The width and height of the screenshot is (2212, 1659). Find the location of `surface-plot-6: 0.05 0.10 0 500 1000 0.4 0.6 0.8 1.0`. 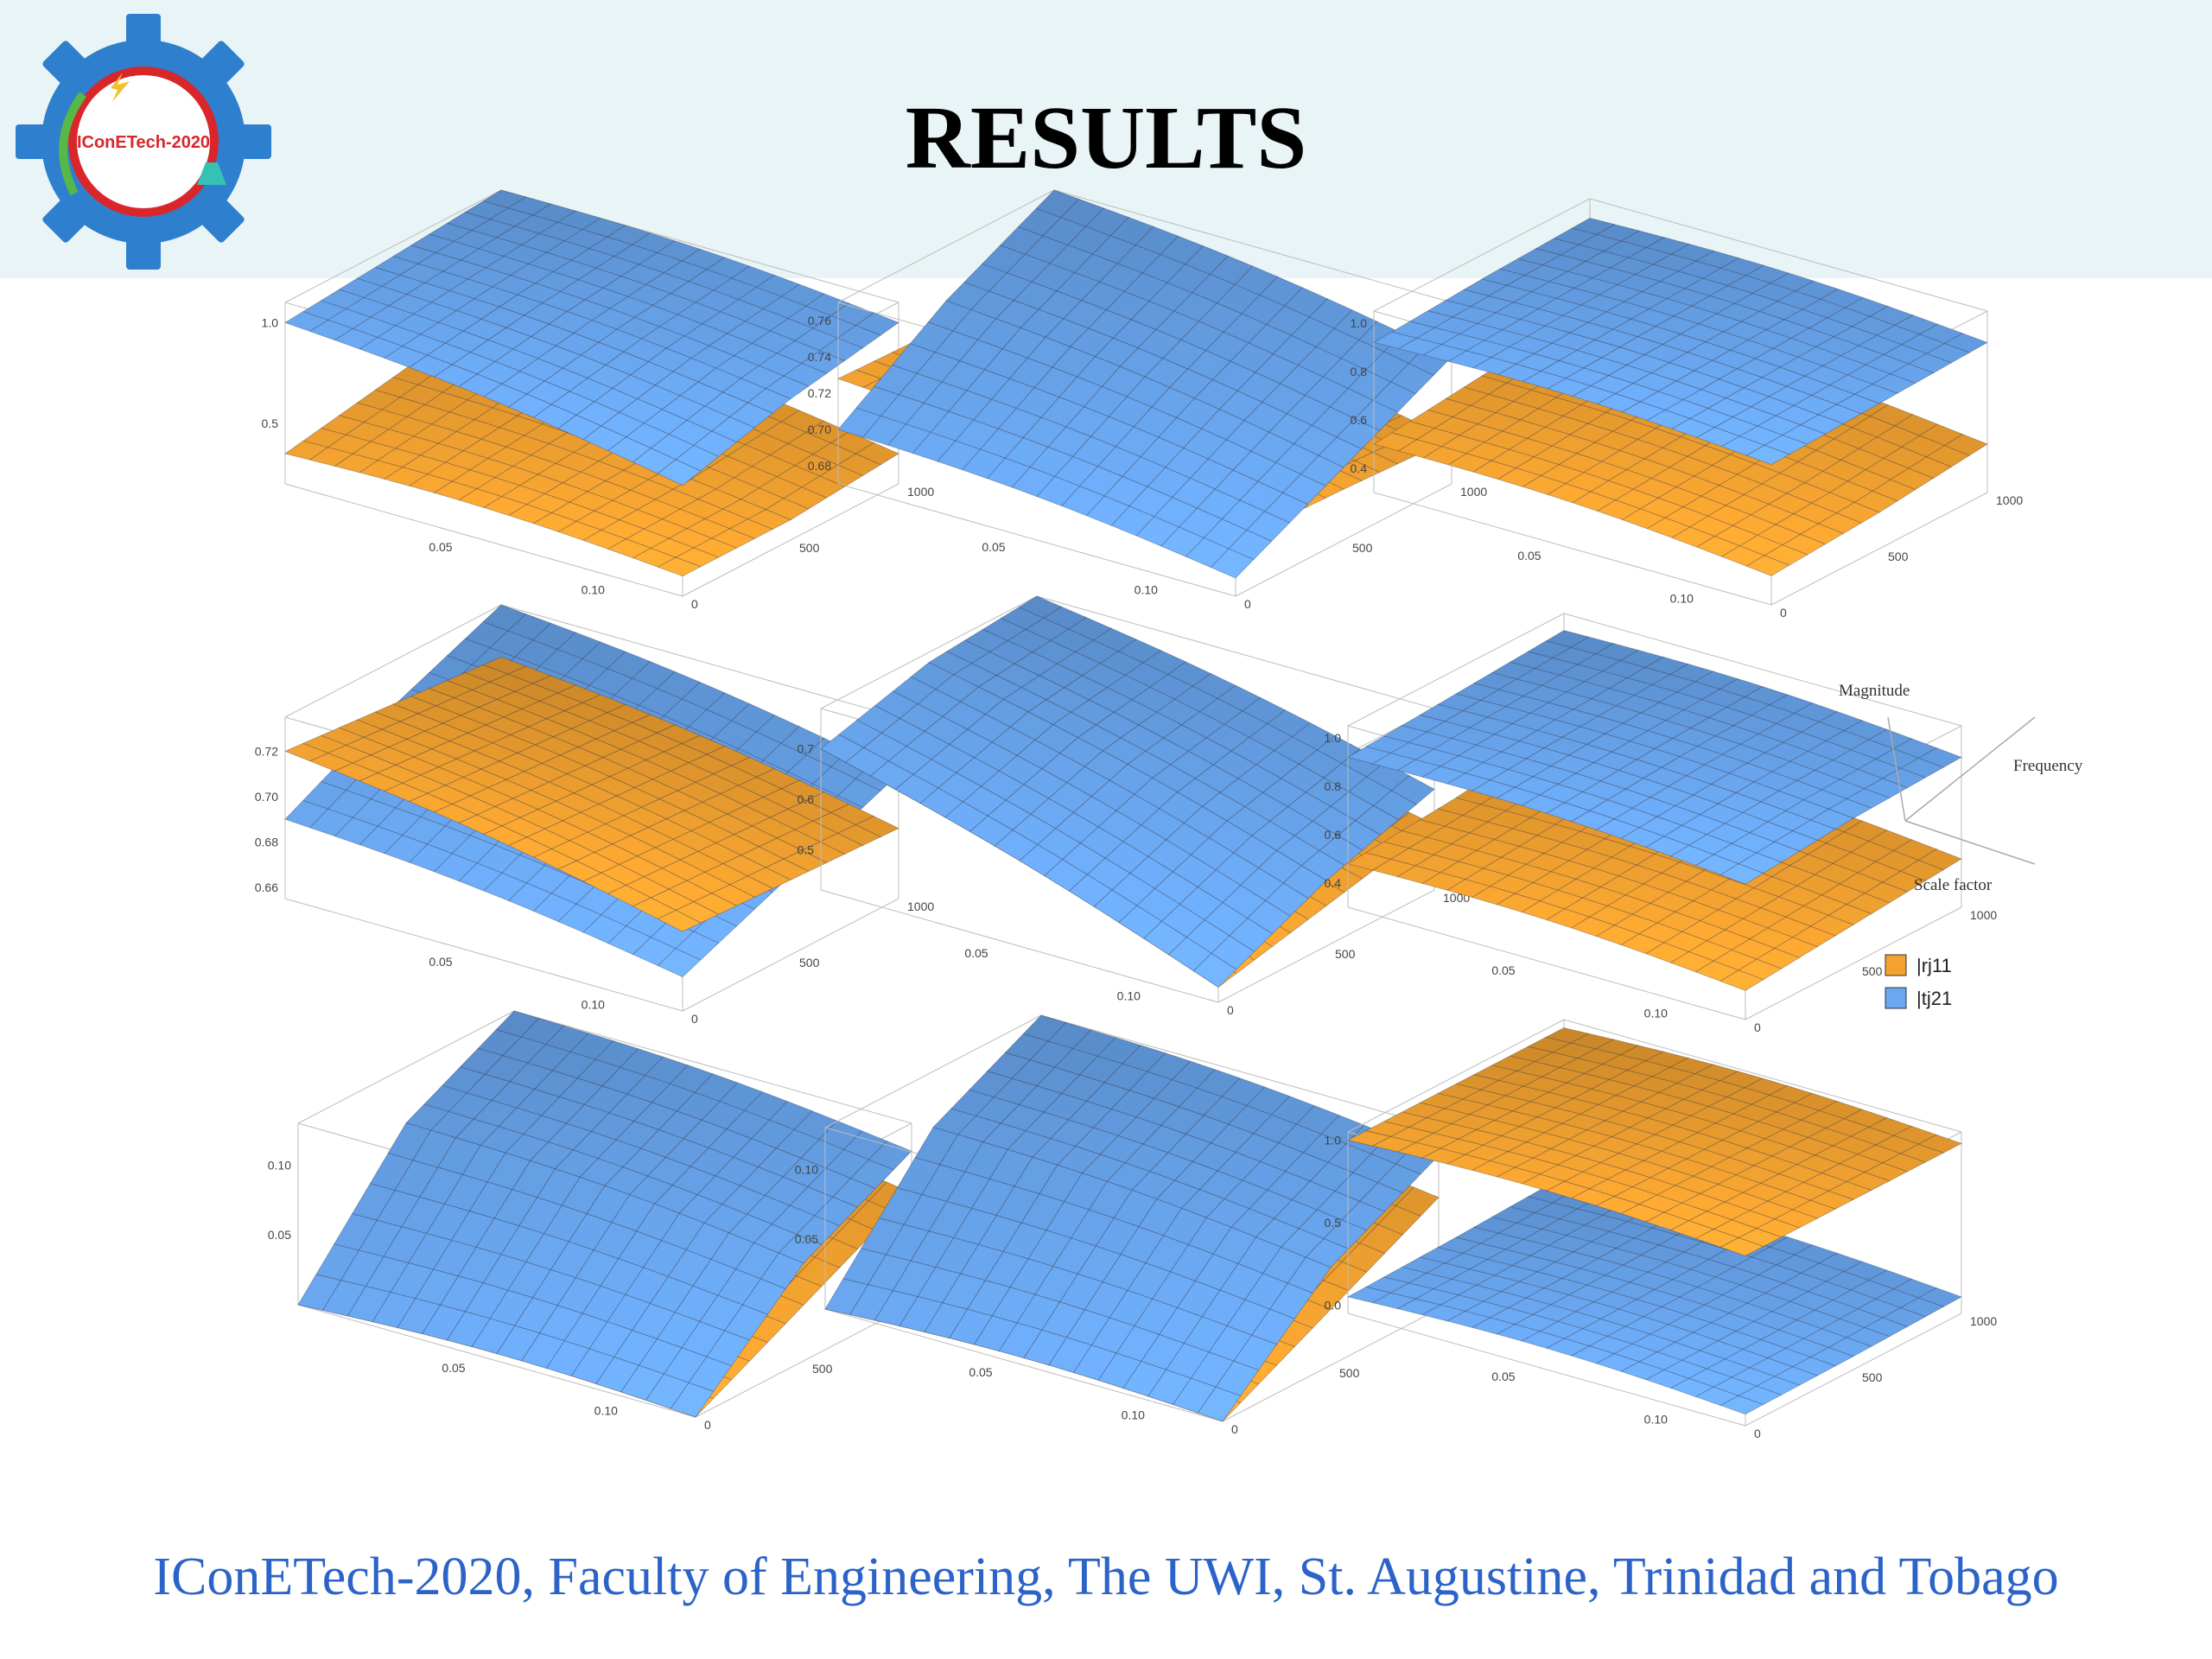

surface-plot-6: 0.05 0.10 0 500 1000 0.4 0.6 0.8 1.0 is located at coordinates (1661, 823).